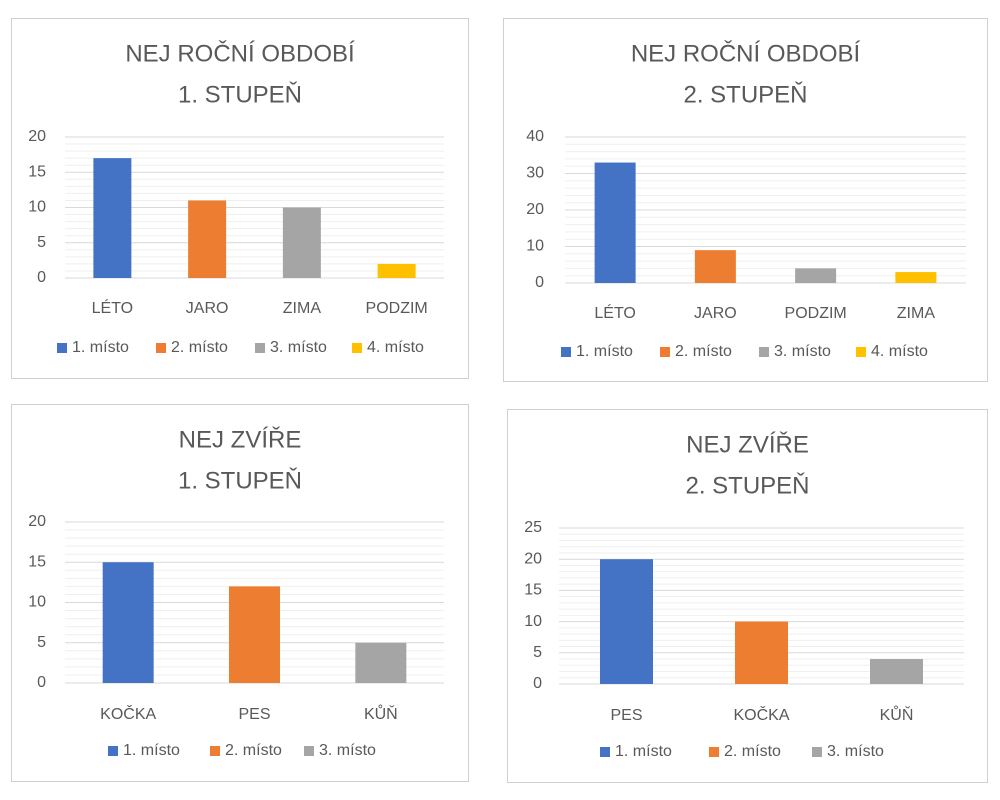 The height and width of the screenshot is (800, 1000). I want to click on y-tick-label: 40, so click(535, 136).